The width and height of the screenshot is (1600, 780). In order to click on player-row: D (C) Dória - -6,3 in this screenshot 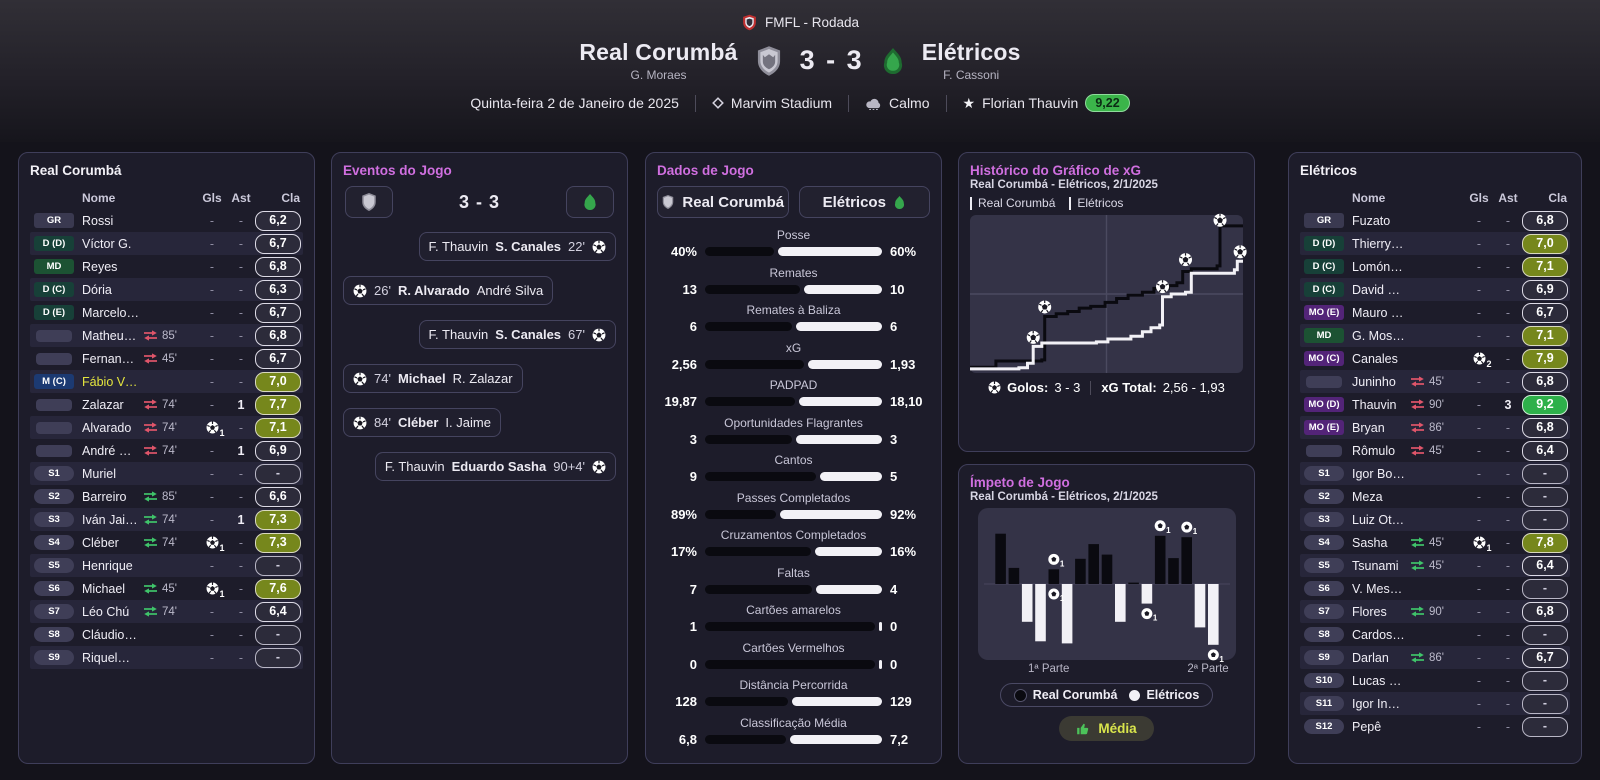, I will do `click(166, 289)`.